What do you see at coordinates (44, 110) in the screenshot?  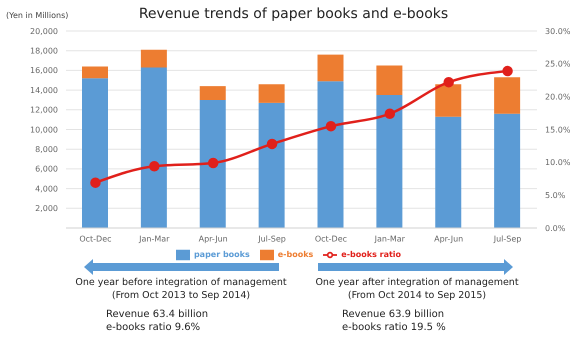 I see `y-tick-label: 12,000` at bounding box center [44, 110].